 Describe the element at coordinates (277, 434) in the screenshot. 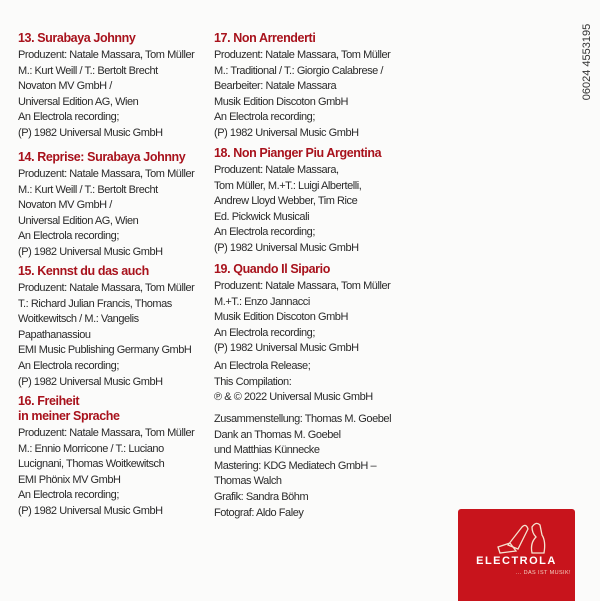

I see `credit-line: Dank an Thomas M. Goebel` at that location.